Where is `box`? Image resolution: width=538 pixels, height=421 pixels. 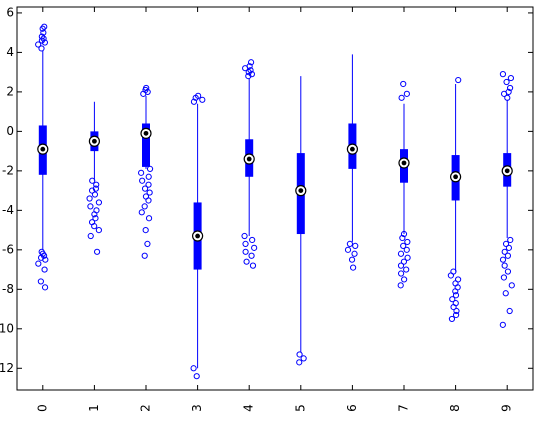 box is located at coordinates (146, 145).